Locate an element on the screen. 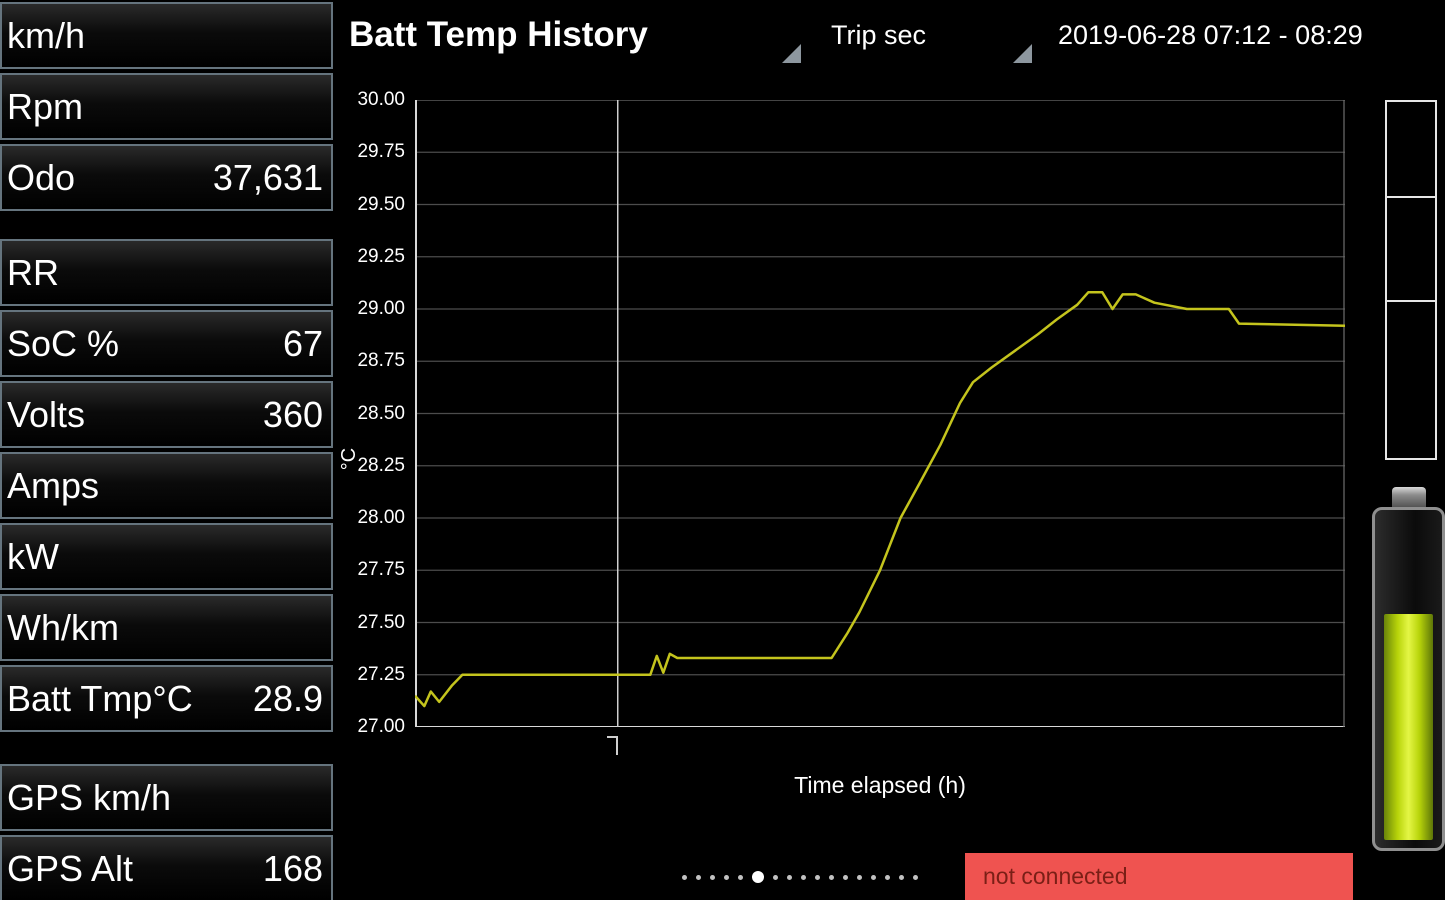  row-label: Wh/km is located at coordinates (63, 627).